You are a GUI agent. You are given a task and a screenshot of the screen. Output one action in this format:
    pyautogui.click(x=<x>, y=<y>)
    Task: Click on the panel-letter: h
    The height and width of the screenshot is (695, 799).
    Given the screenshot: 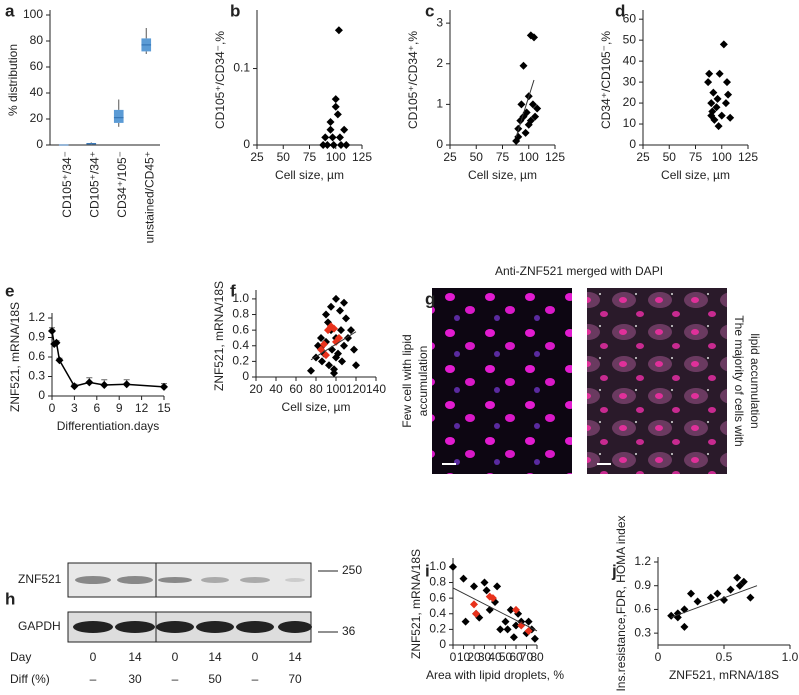 What is the action you would take?
    pyautogui.click(x=10, y=598)
    